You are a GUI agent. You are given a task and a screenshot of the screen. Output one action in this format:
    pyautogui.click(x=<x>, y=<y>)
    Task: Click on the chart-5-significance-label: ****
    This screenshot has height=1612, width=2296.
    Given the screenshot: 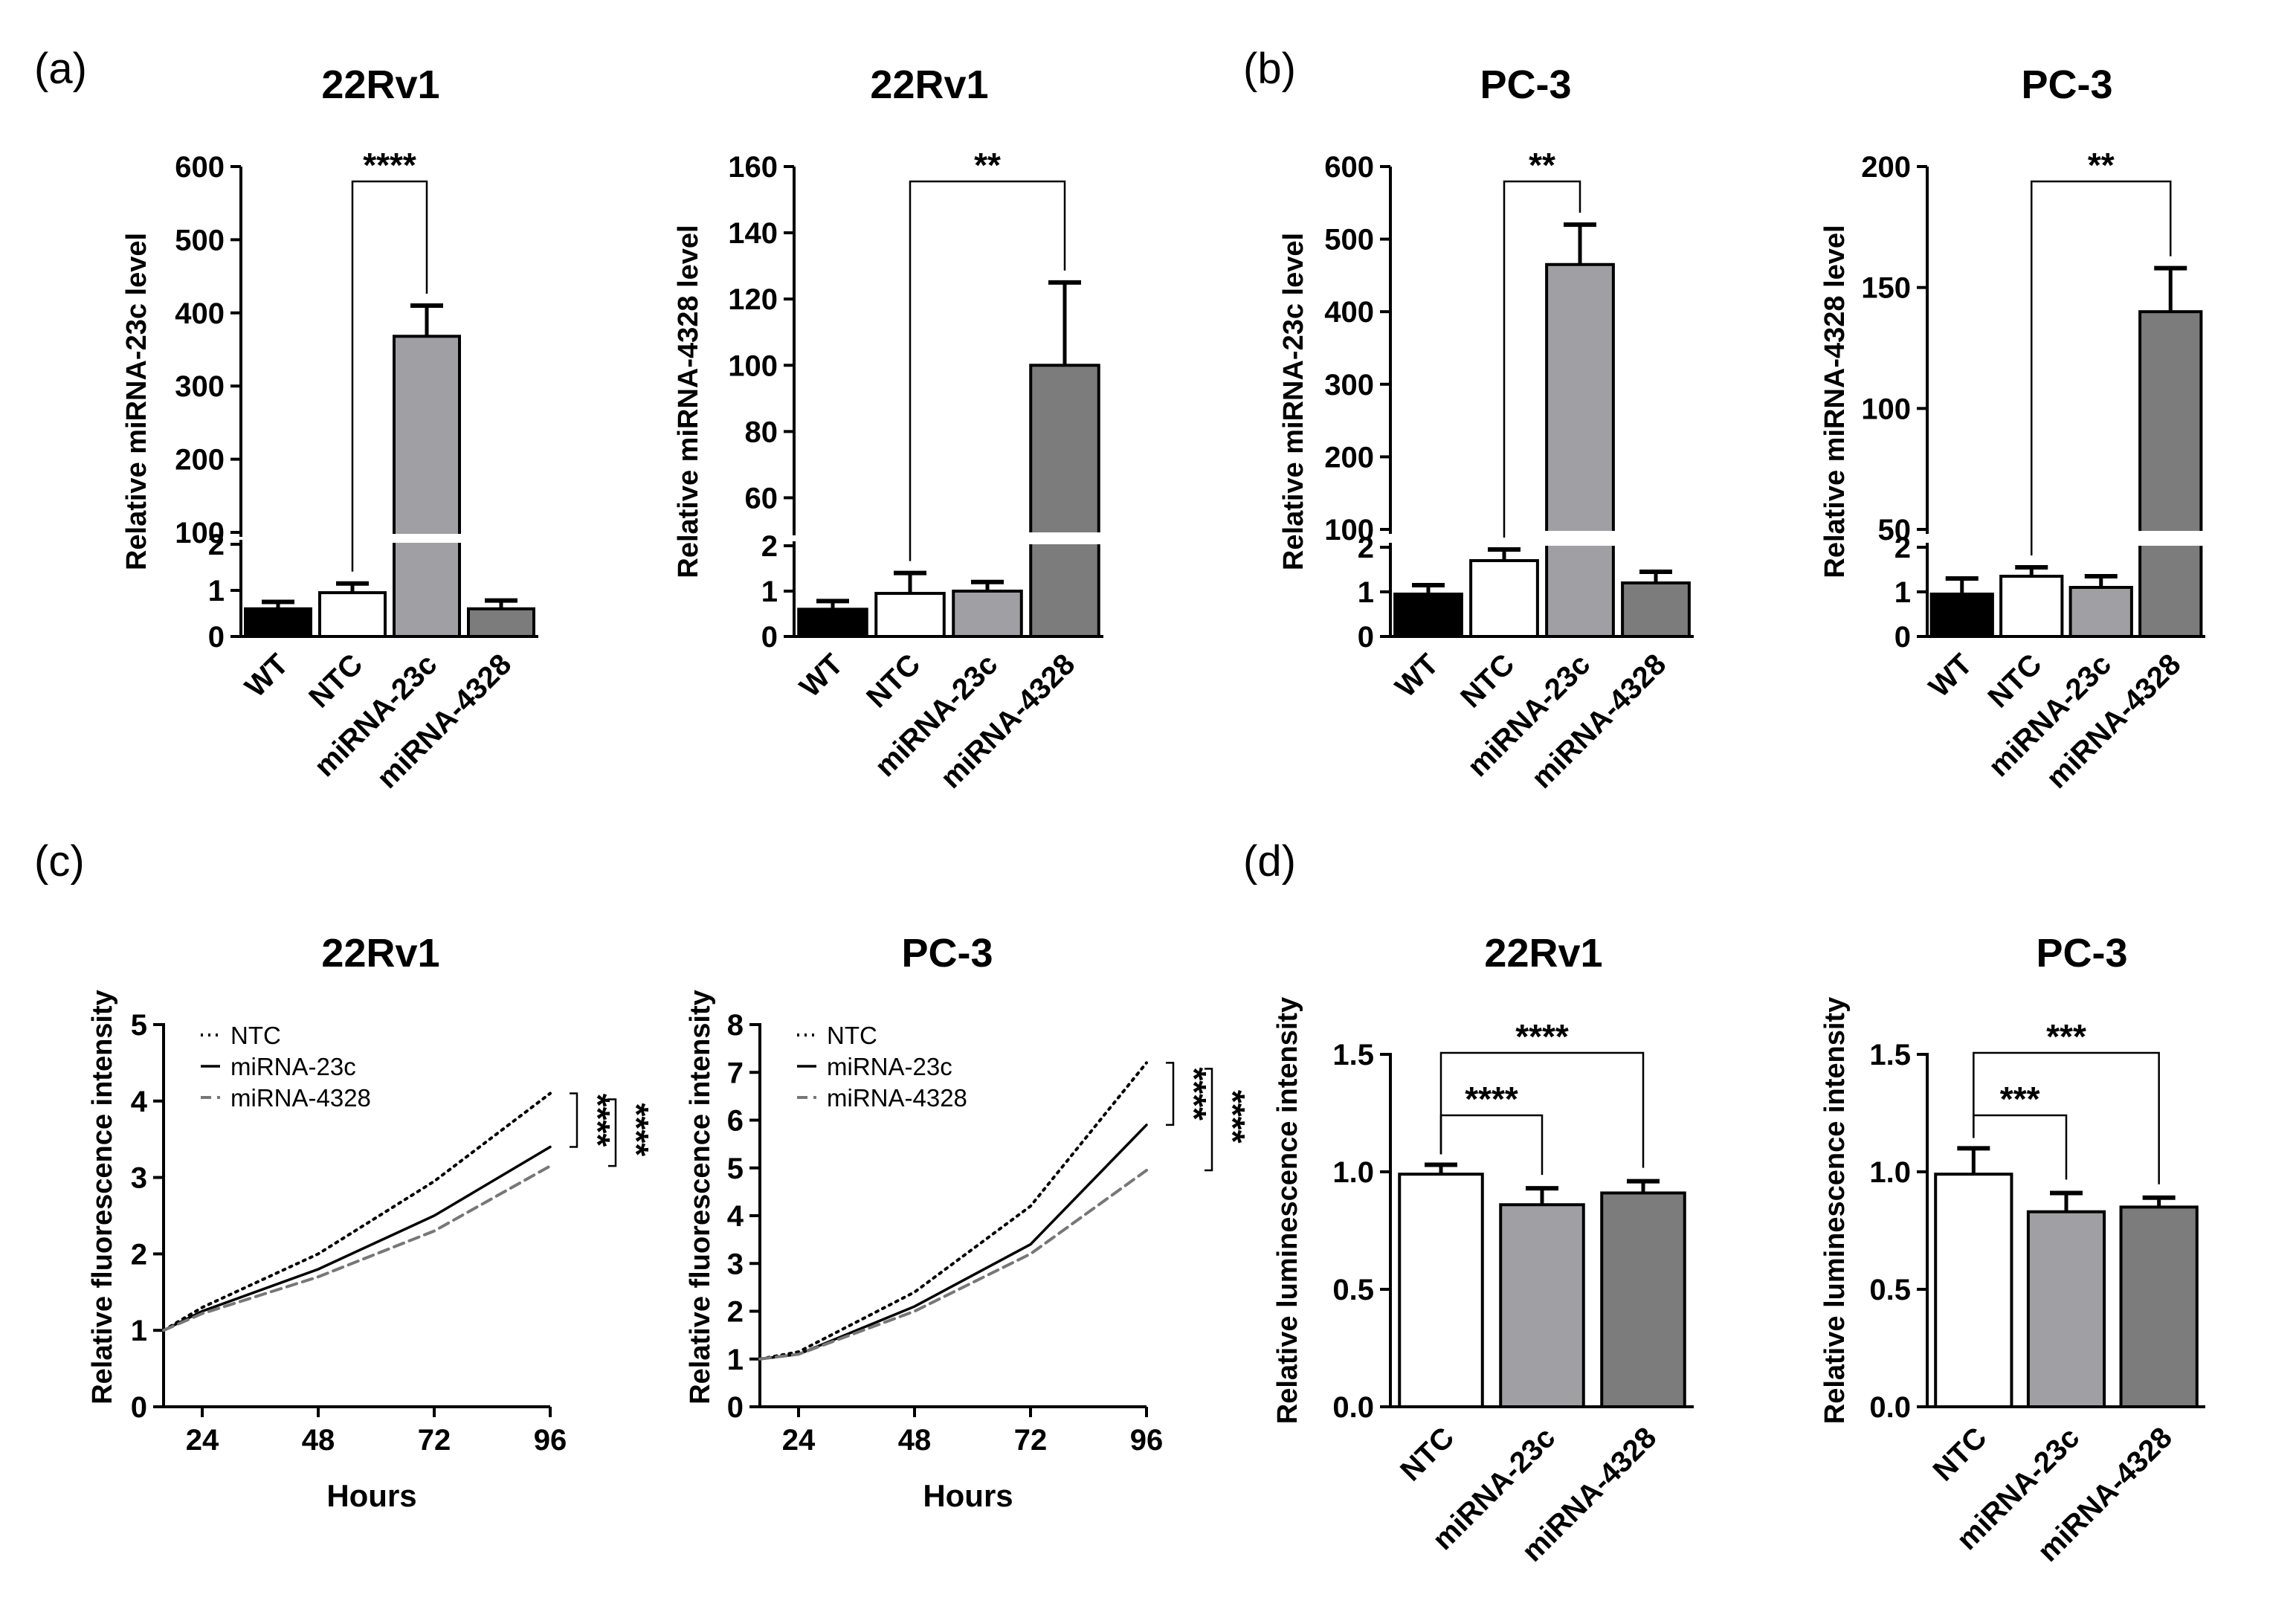 What is the action you would take?
    pyautogui.click(x=1232, y=1117)
    